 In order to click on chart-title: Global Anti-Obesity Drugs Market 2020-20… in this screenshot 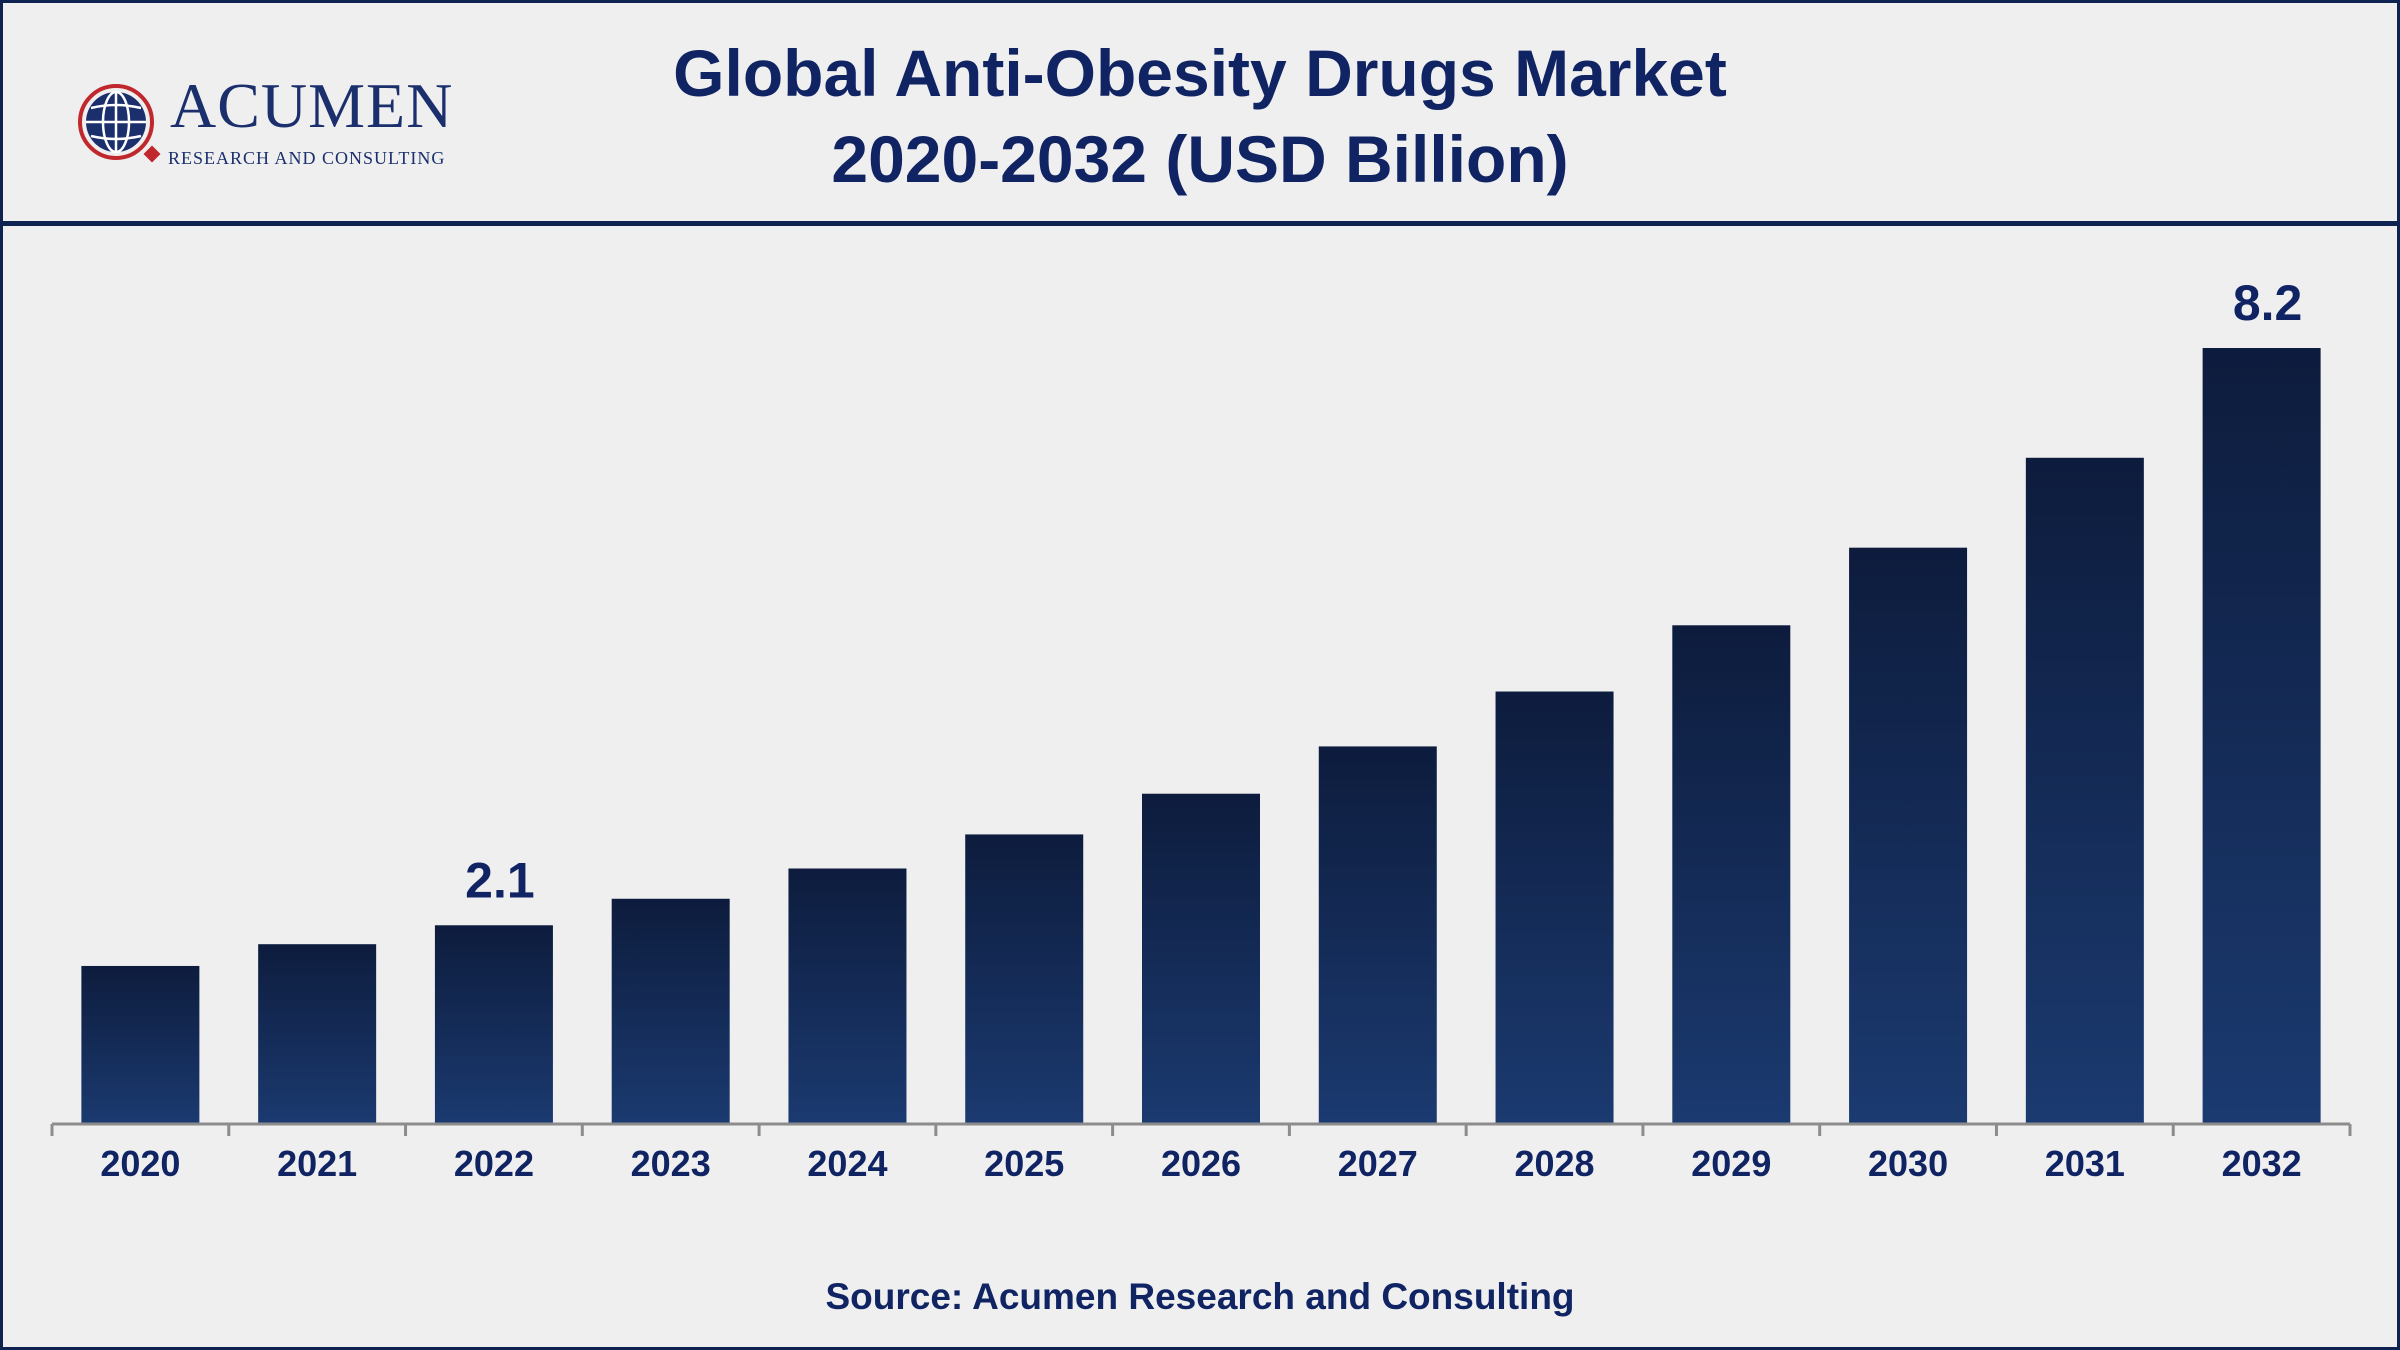, I will do `click(1200, 116)`.